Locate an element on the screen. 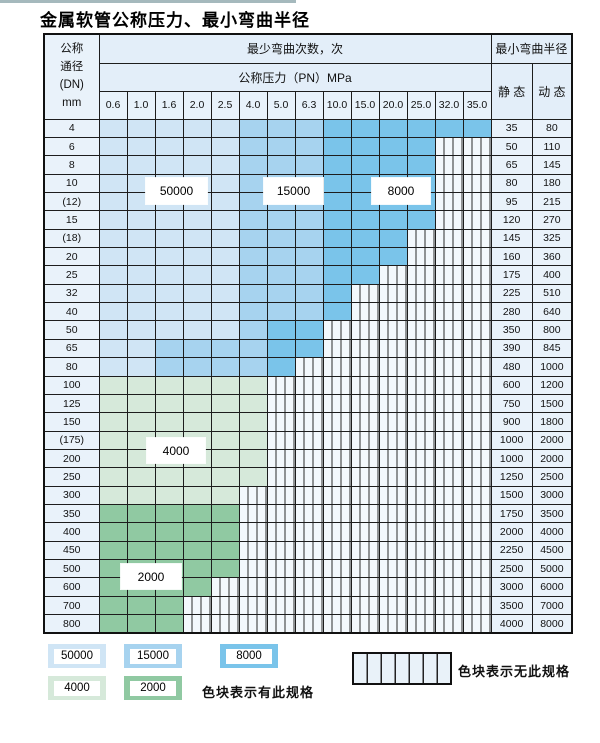 The image size is (600, 743). static-radius-value: 2000 is located at coordinates (511, 532).